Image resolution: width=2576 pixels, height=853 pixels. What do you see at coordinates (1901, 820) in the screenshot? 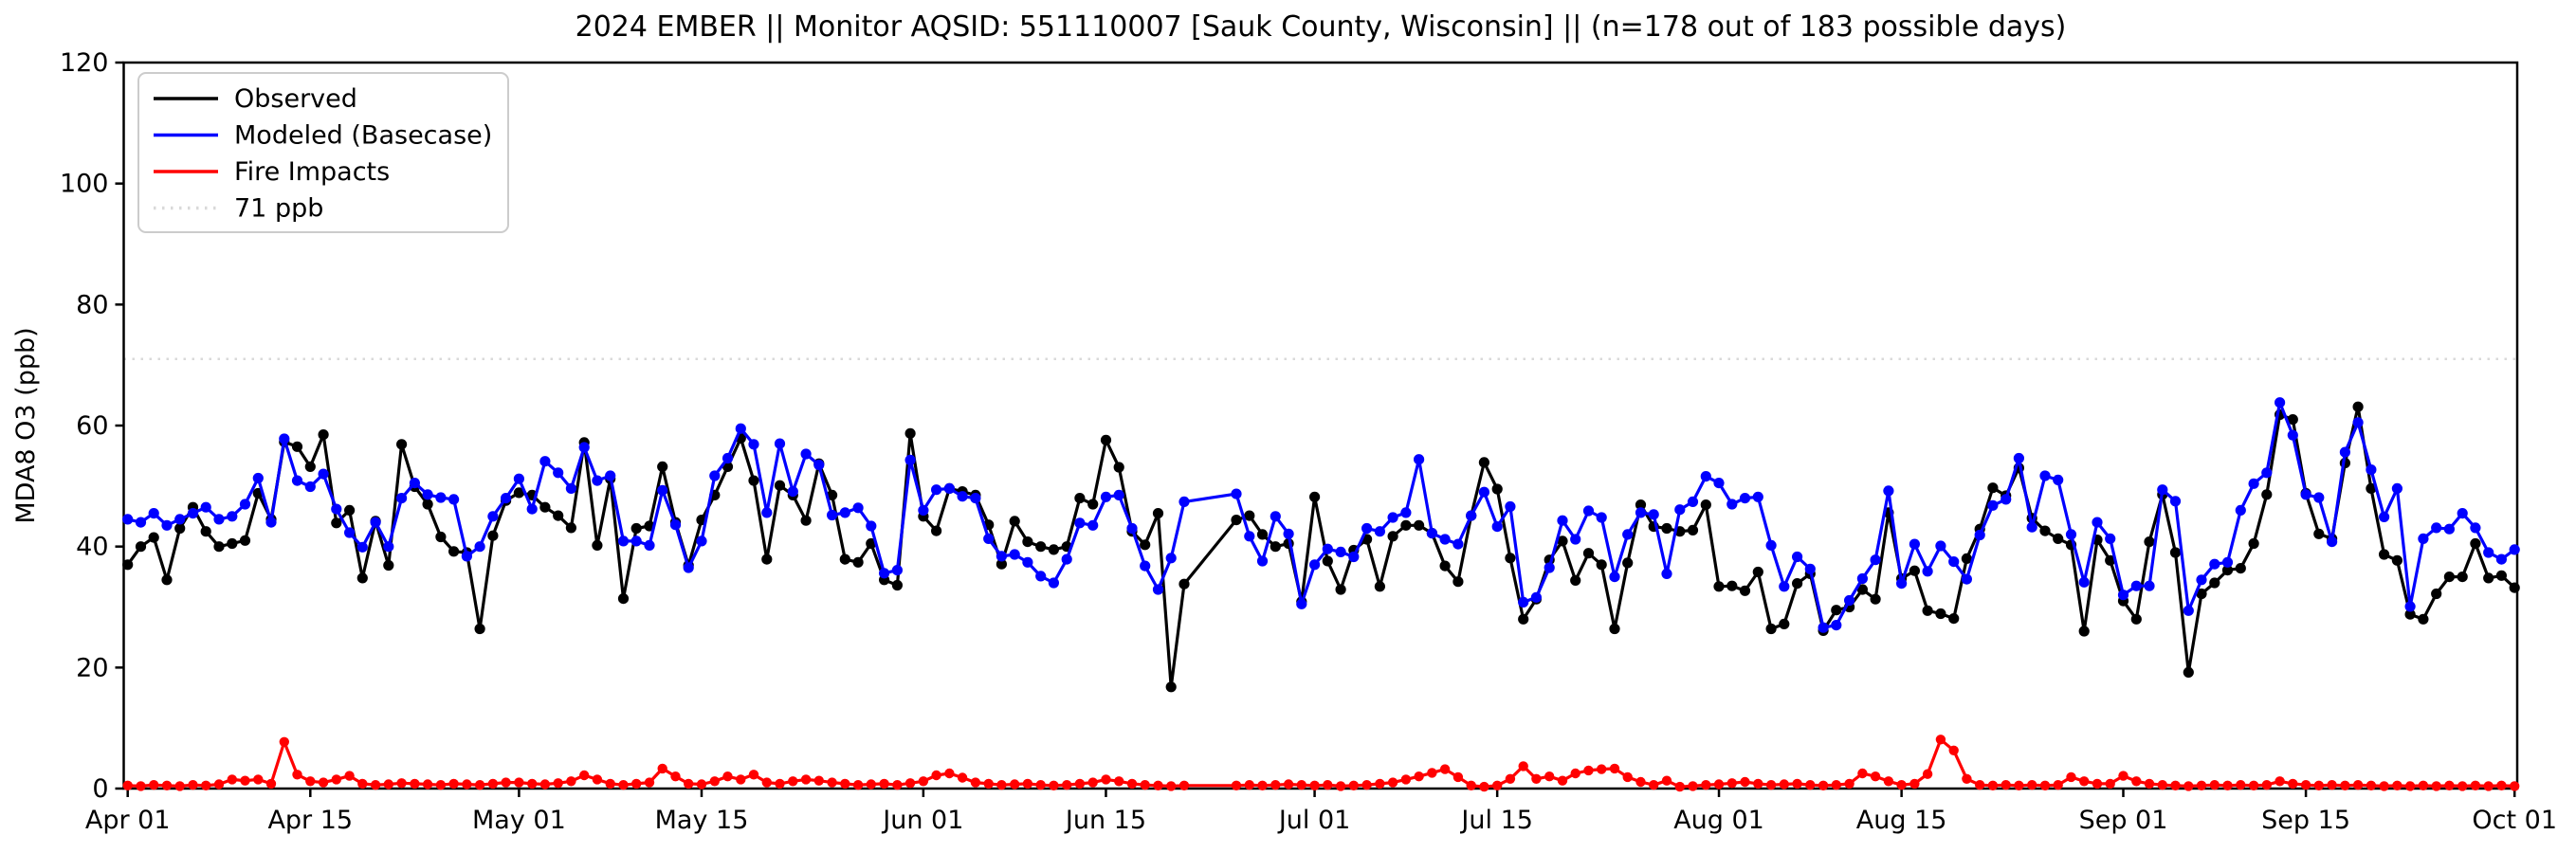
I see `x-tick-label: Aug 15` at bounding box center [1901, 820].